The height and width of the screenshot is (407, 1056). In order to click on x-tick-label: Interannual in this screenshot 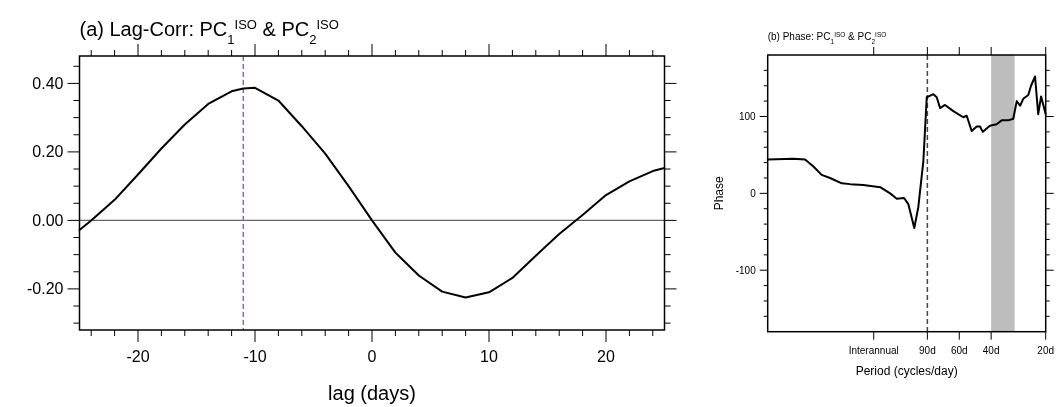, I will do `click(873, 350)`.